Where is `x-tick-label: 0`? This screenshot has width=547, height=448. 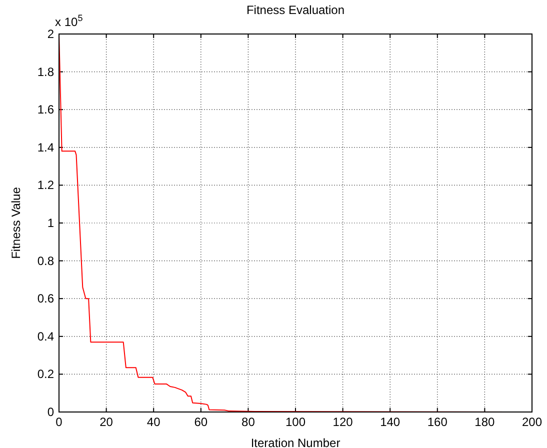
x-tick-label: 0 is located at coordinates (59, 422).